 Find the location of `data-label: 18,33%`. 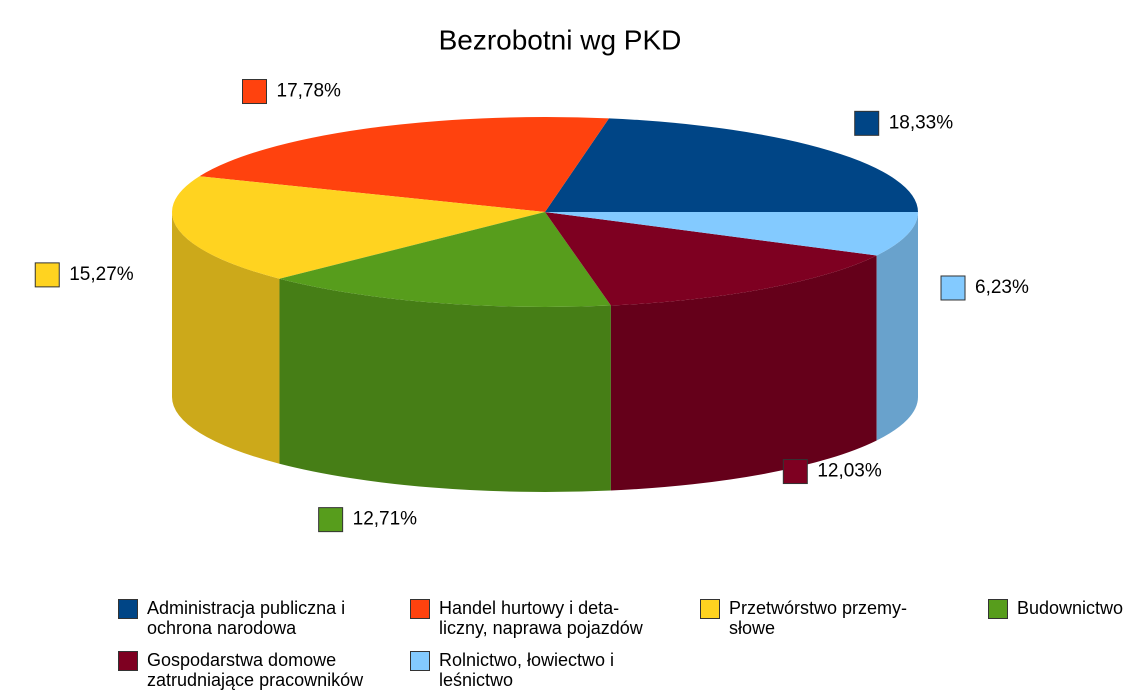

data-label: 18,33% is located at coordinates (921, 122).